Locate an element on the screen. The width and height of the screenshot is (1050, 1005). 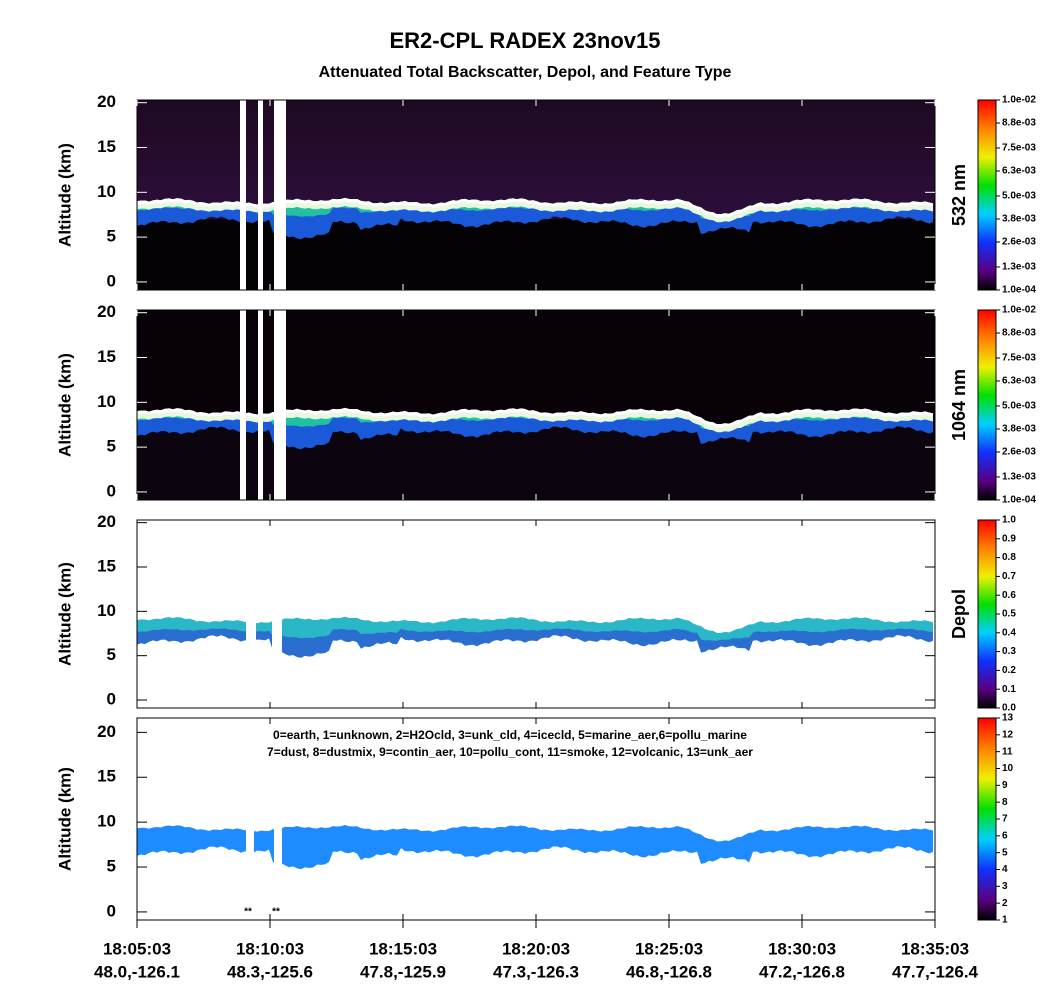
colorbar-tick-label: 5 is located at coordinates (1005, 852).